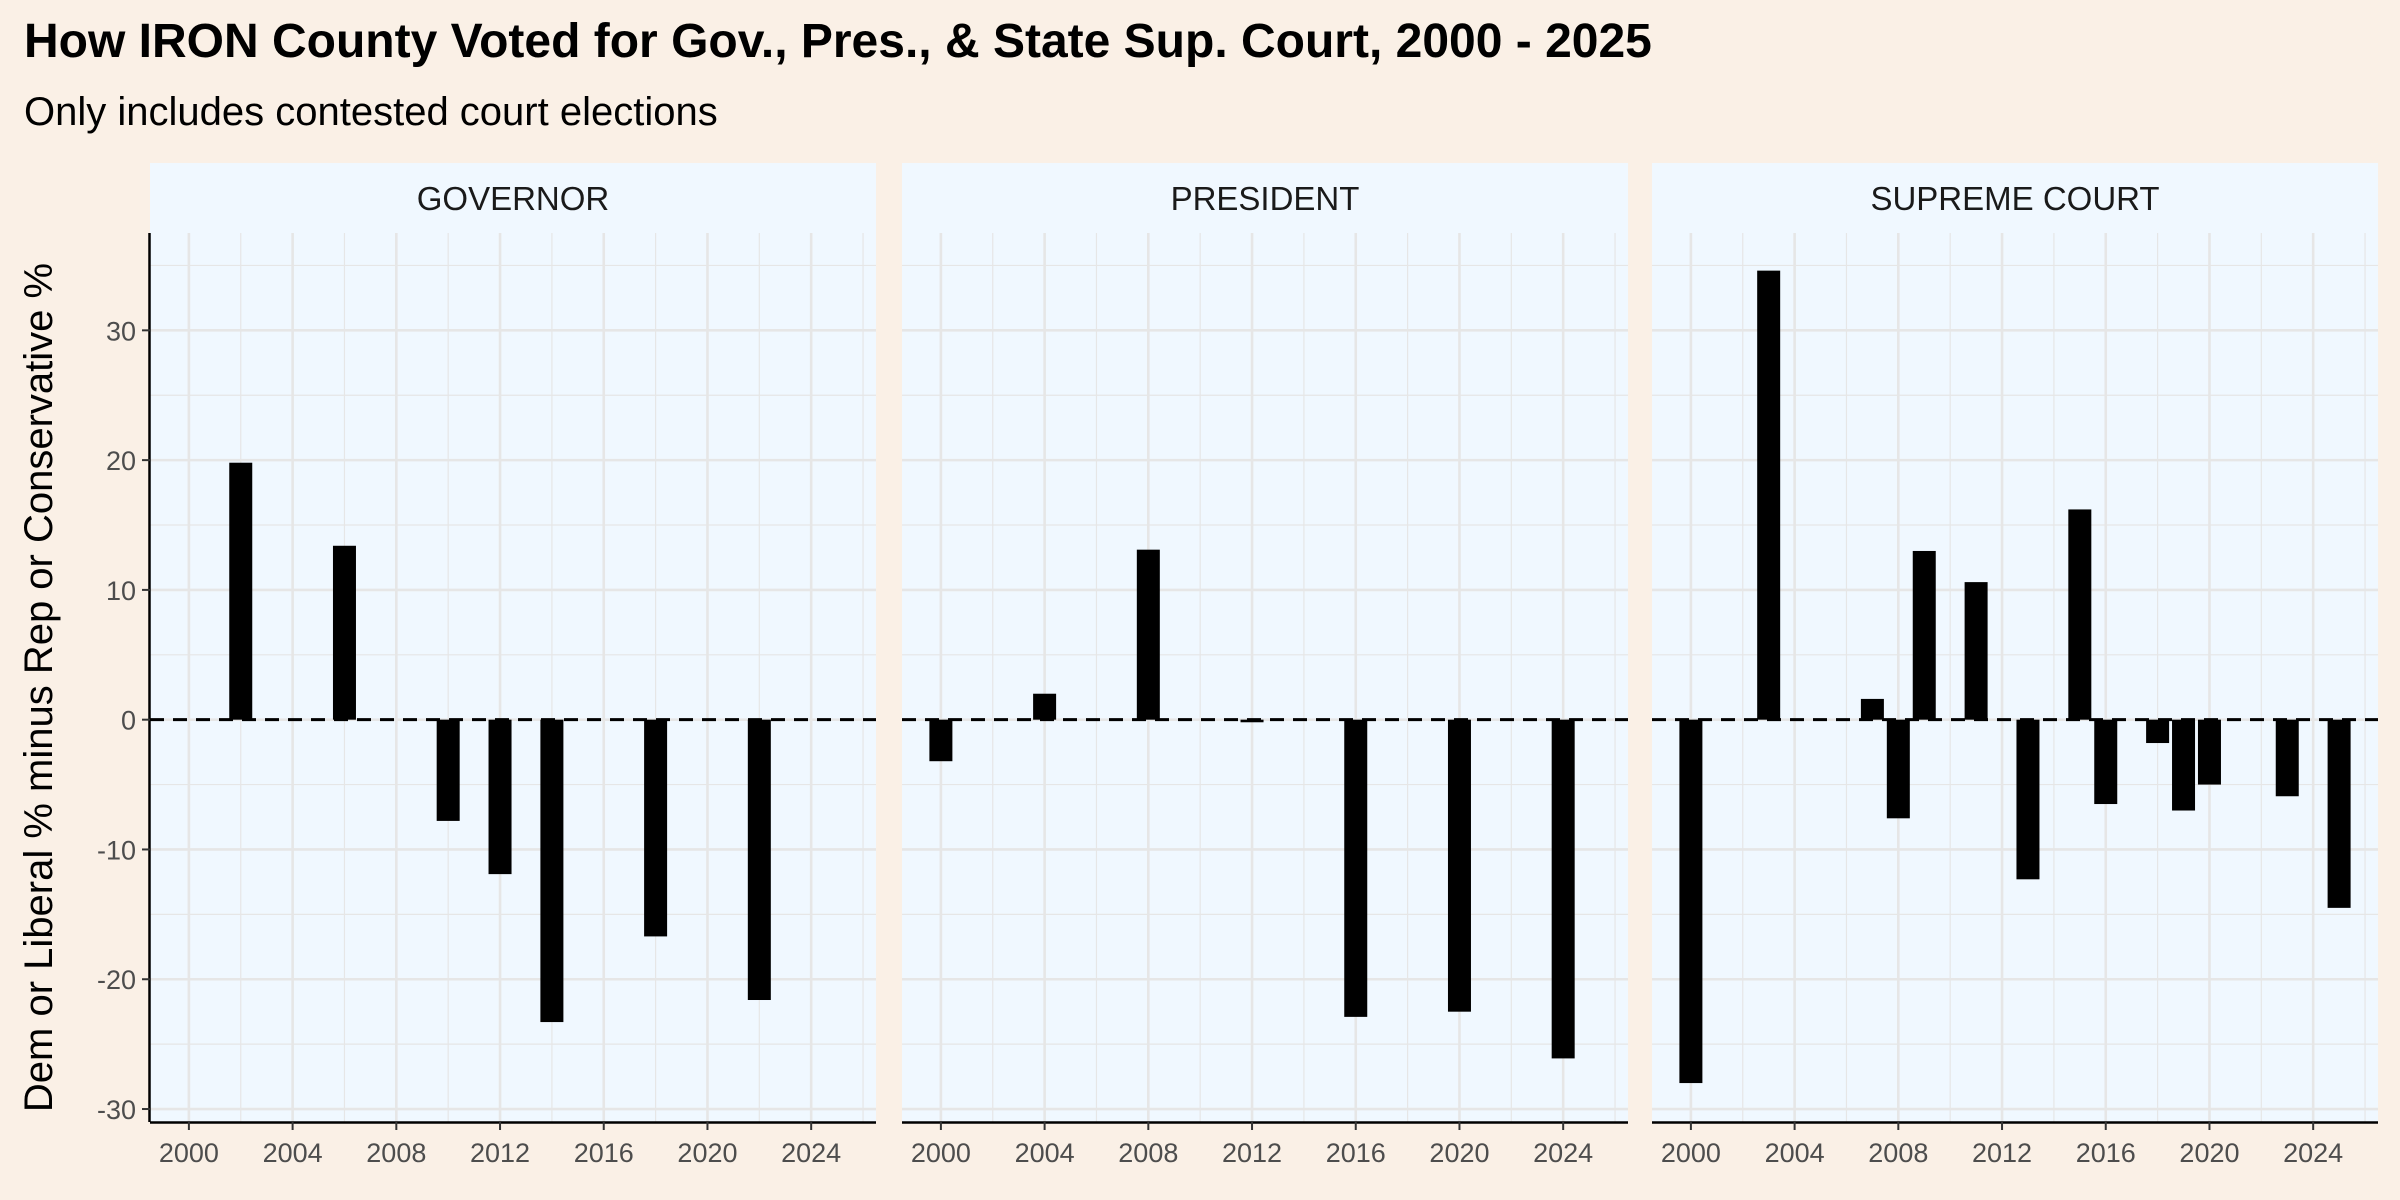 The height and width of the screenshot is (1200, 2400). I want to click on y-tick-label: -10, so click(116, 850).